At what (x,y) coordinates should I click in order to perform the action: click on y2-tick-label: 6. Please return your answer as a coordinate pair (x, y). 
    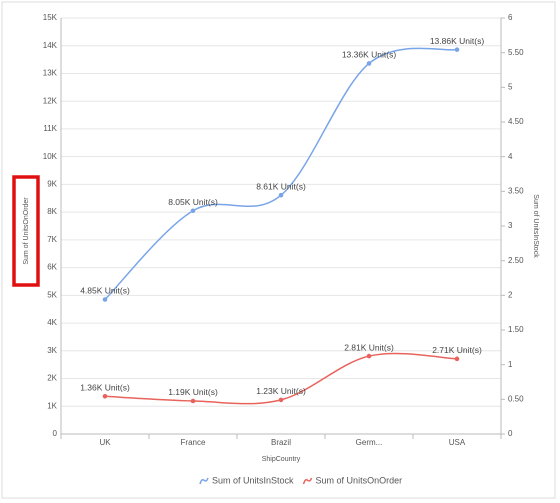
    Looking at the image, I should click on (510, 17).